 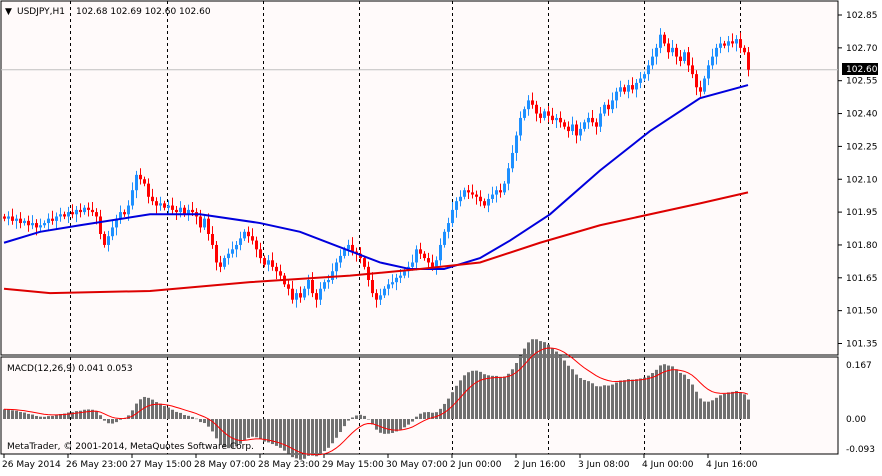 I want to click on price-tick-label: 102.25, so click(x=862, y=147).